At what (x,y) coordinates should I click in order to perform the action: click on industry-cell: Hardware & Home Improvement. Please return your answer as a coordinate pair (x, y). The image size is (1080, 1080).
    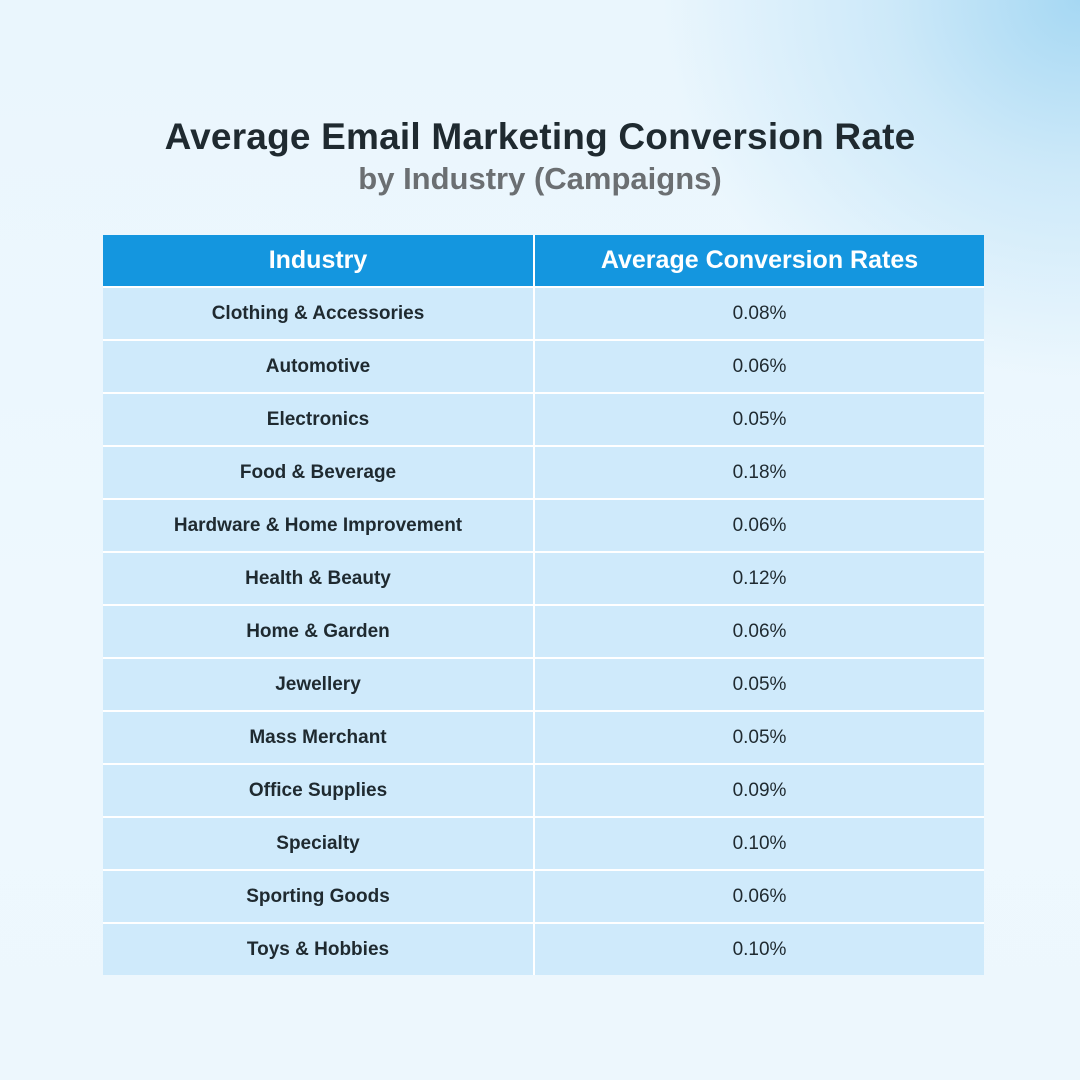
    Looking at the image, I should click on (319, 525).